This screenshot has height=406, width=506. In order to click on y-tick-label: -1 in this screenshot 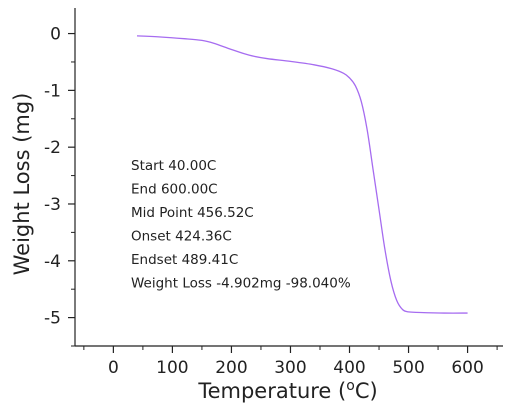, I will do `click(52, 91)`.